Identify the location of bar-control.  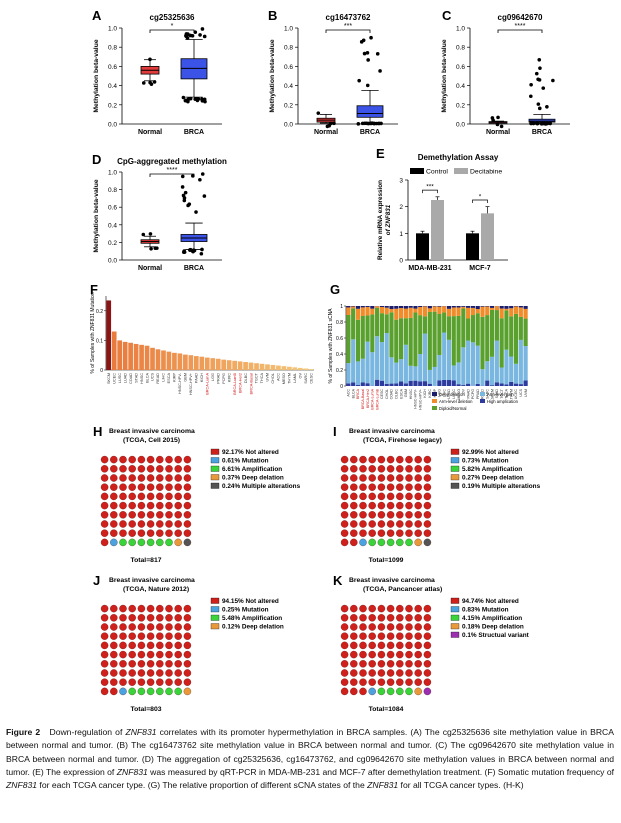
(472, 246).